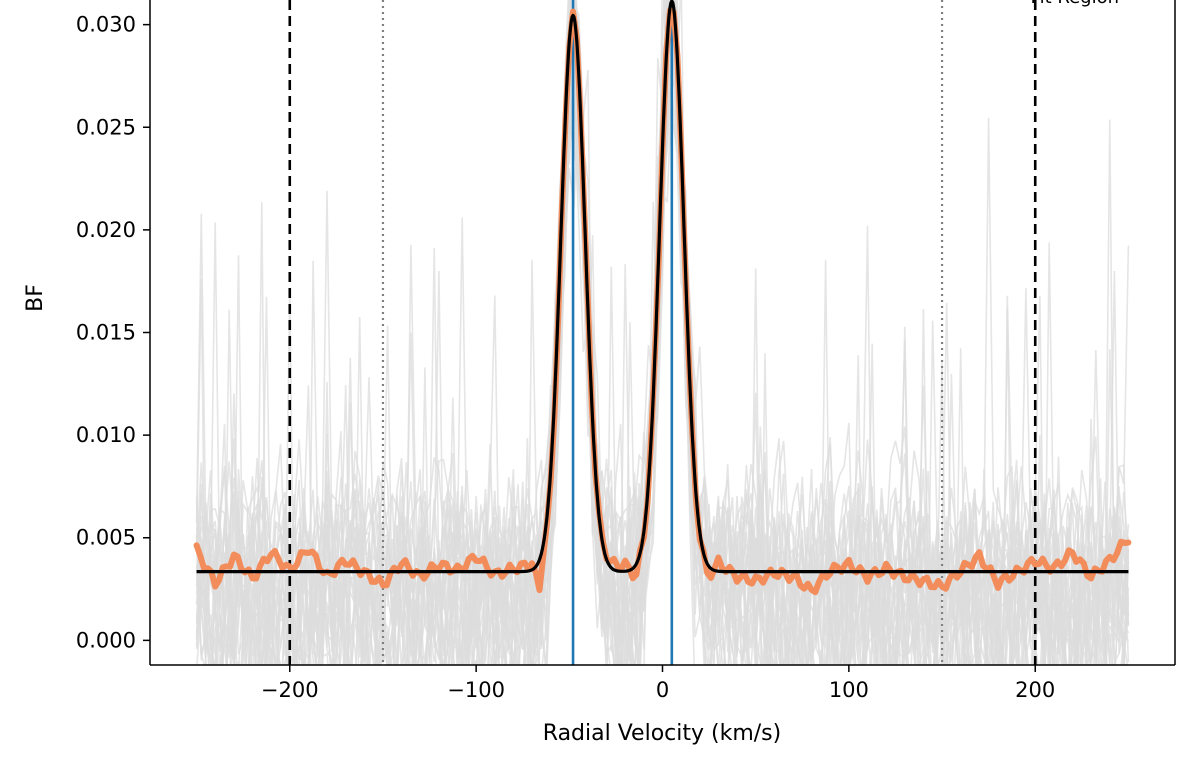  What do you see at coordinates (106, 230) in the screenshot?
I see `y-tick-label: 0.020` at bounding box center [106, 230].